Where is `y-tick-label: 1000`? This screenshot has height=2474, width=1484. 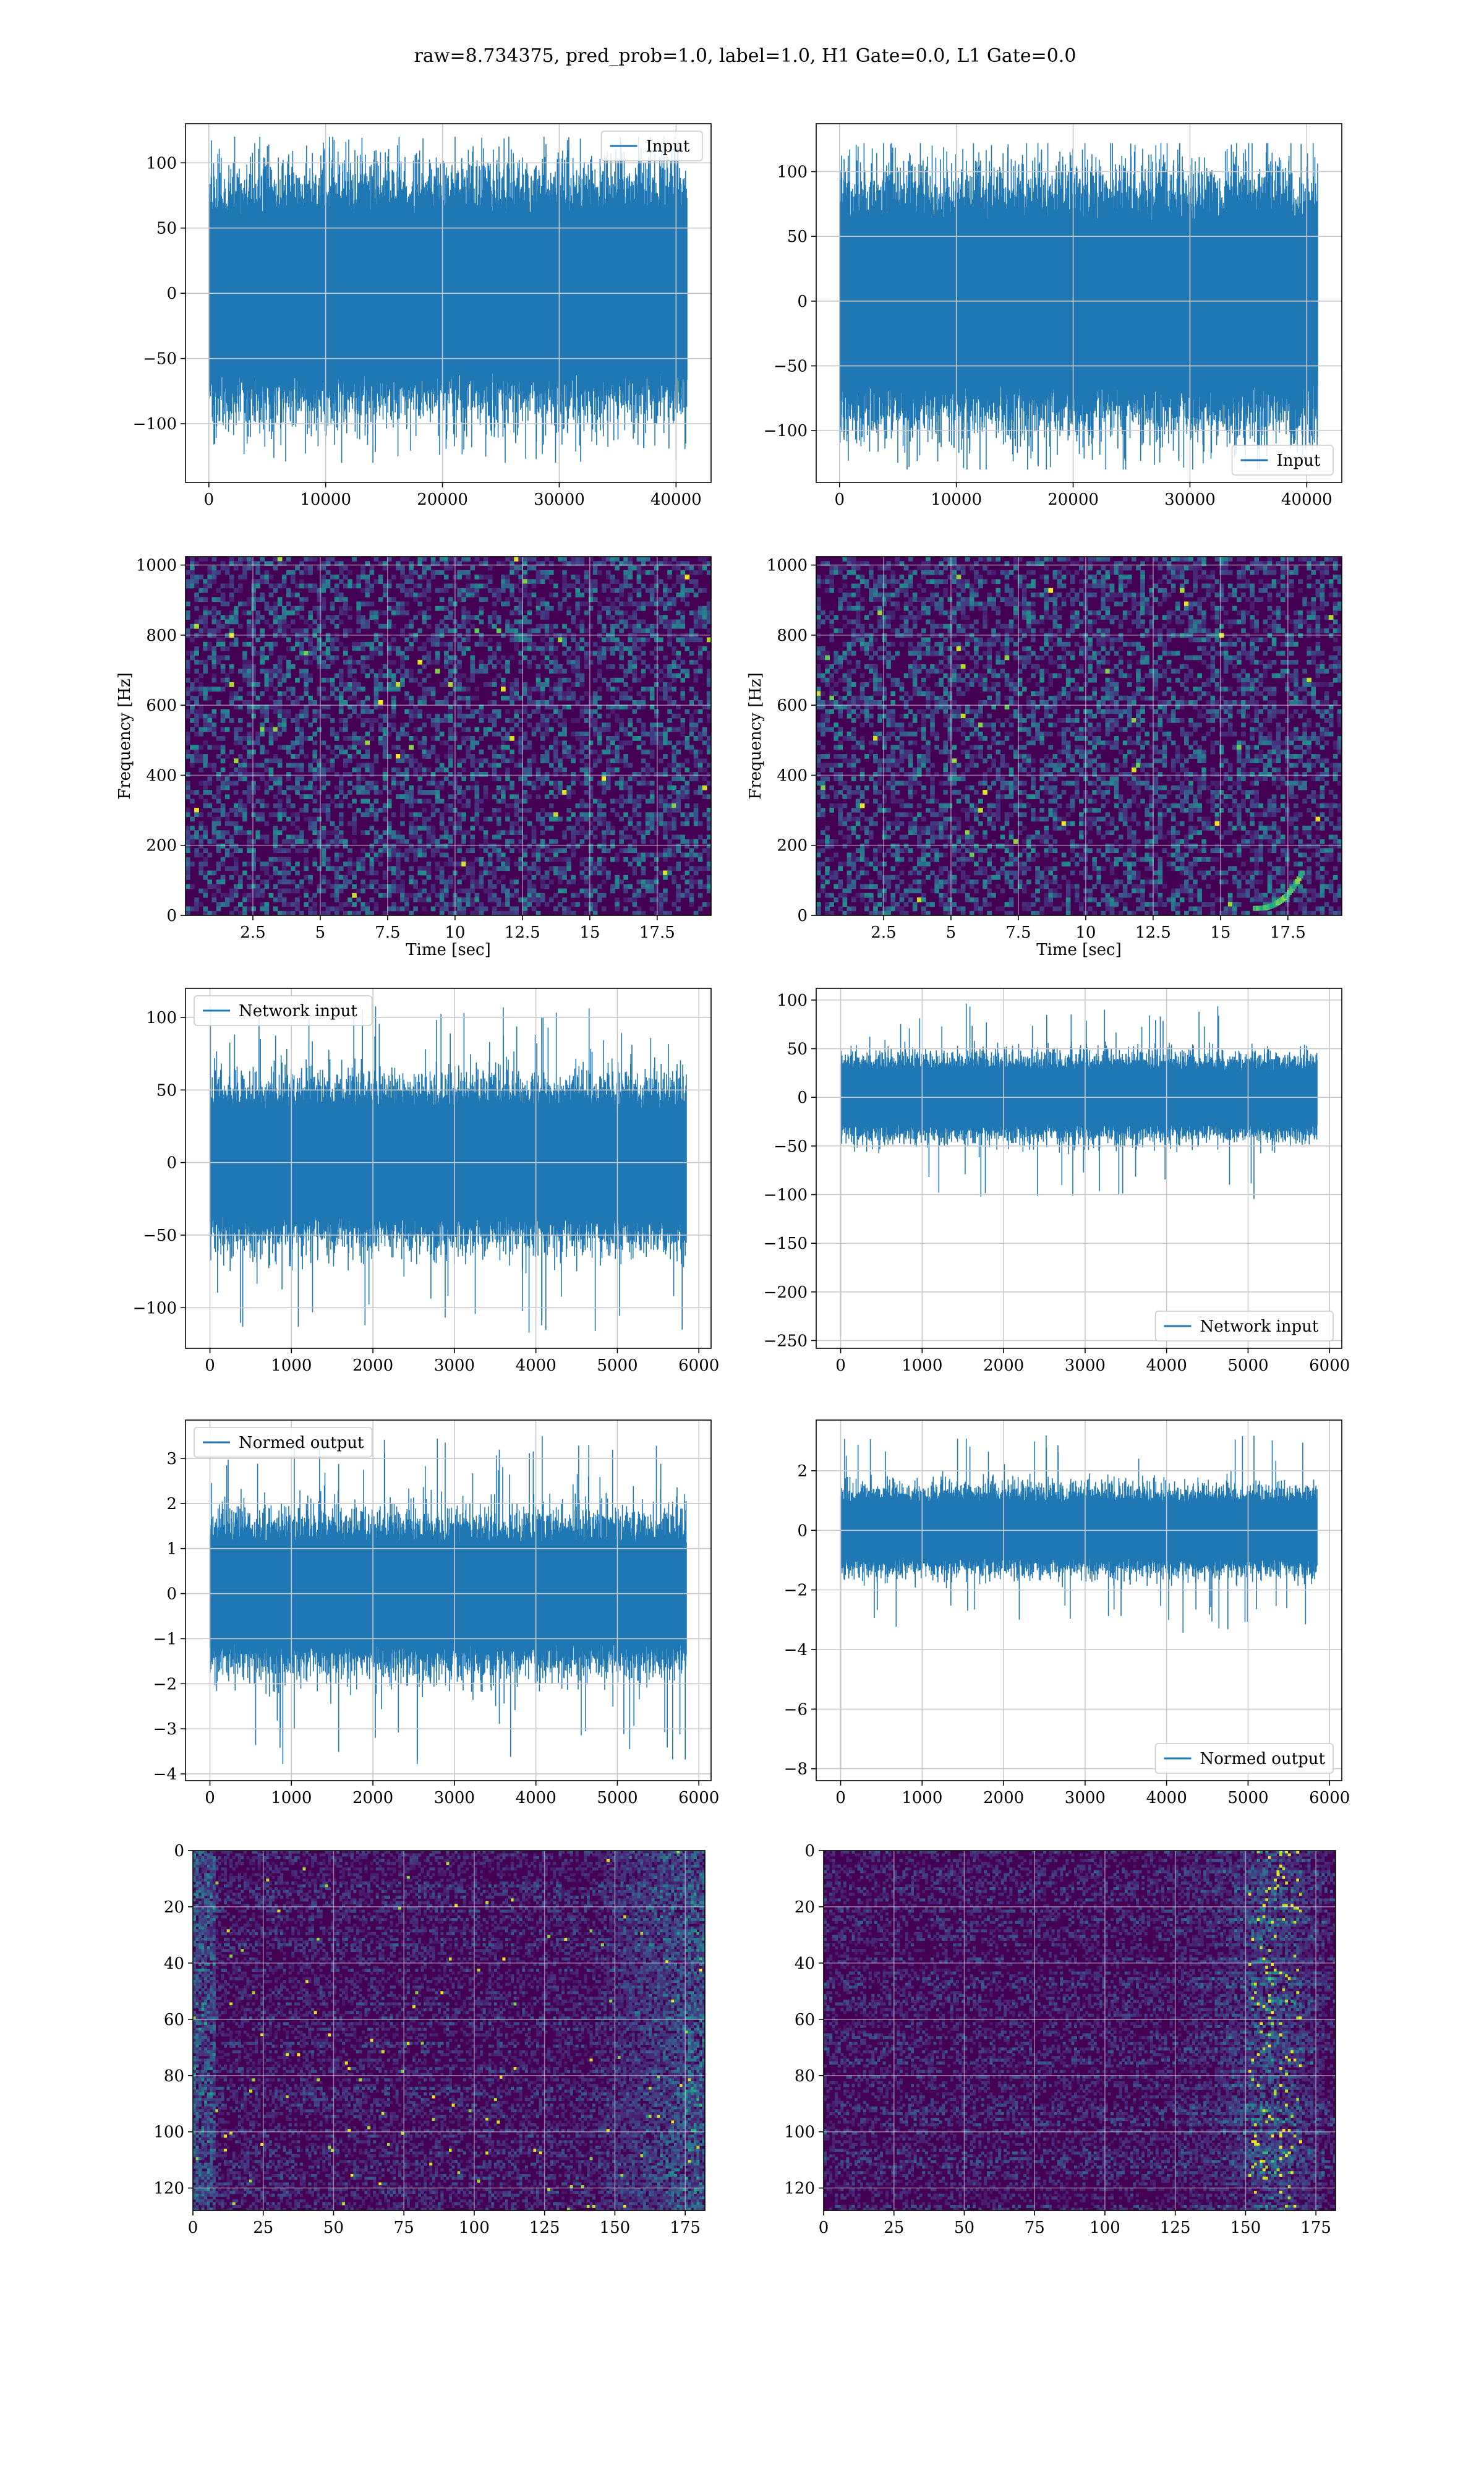 y-tick-label: 1000 is located at coordinates (787, 566).